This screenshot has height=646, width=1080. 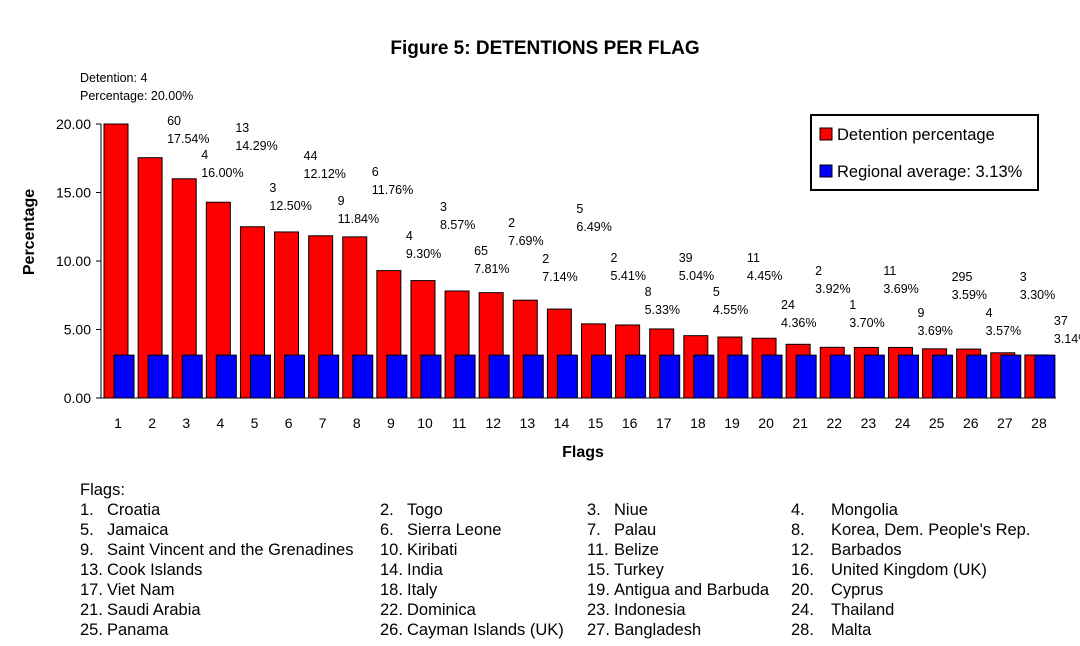 What do you see at coordinates (852, 305) in the screenshot?
I see `data-label-count: 1` at bounding box center [852, 305].